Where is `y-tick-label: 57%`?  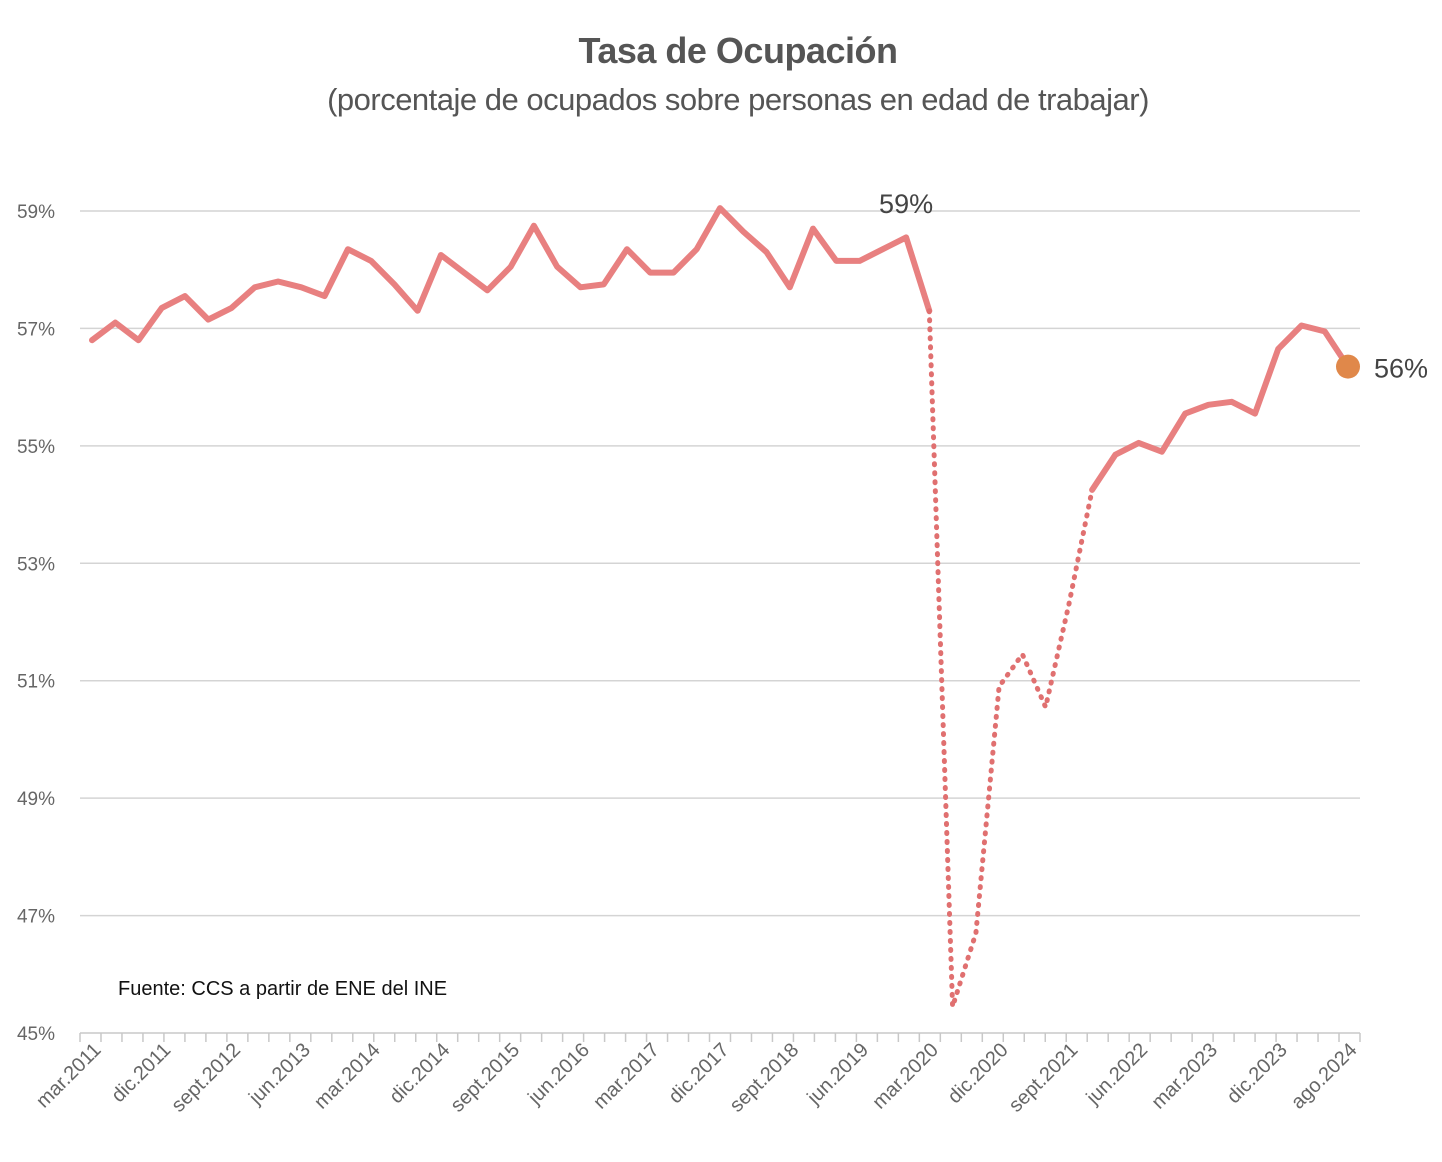 y-tick-label: 57% is located at coordinates (36, 329).